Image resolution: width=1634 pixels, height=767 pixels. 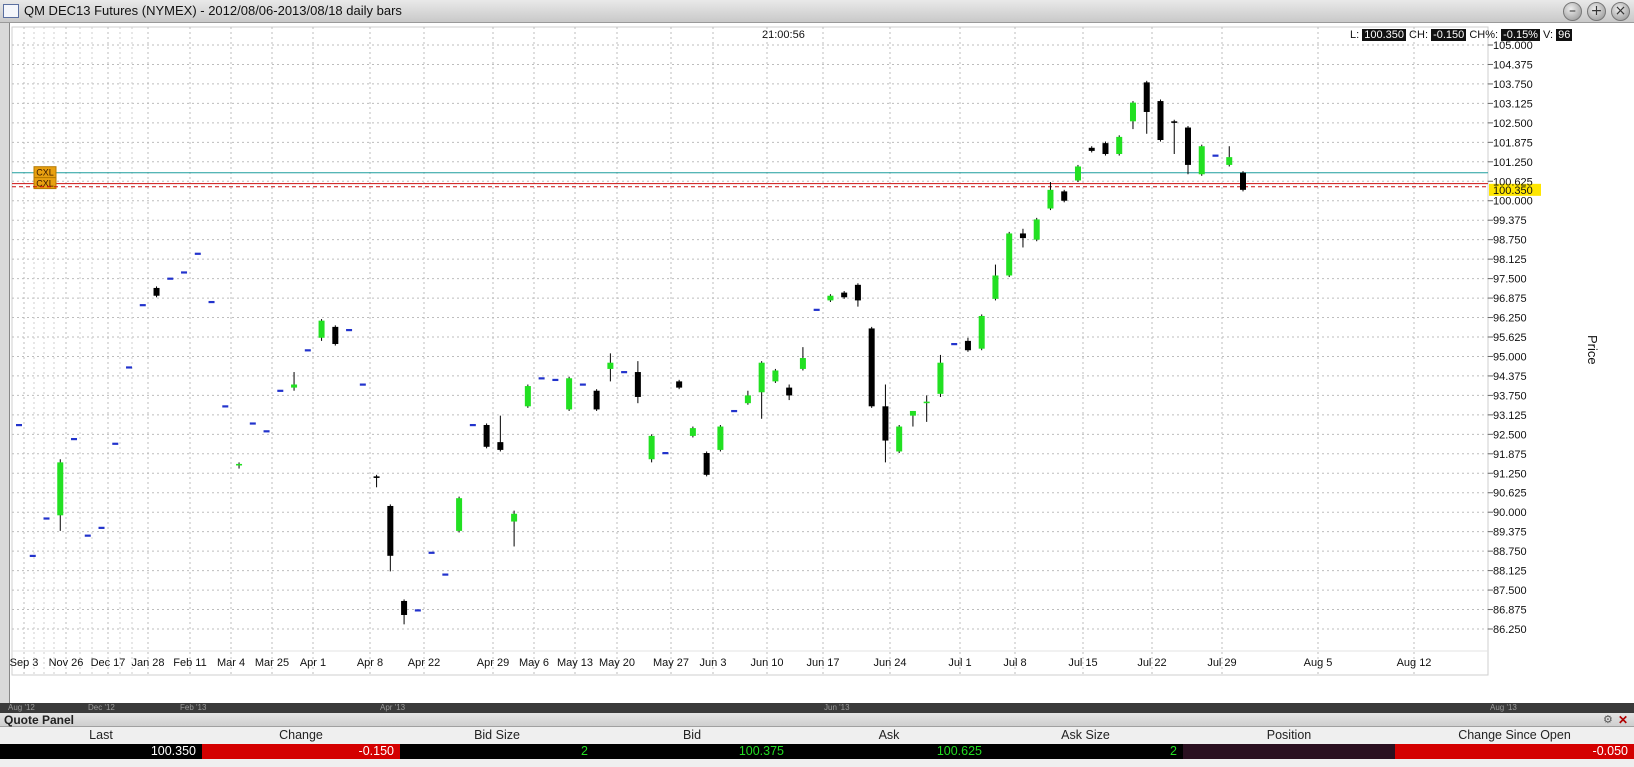 What do you see at coordinates (301, 735) in the screenshot?
I see `quote-column-header: Change` at bounding box center [301, 735].